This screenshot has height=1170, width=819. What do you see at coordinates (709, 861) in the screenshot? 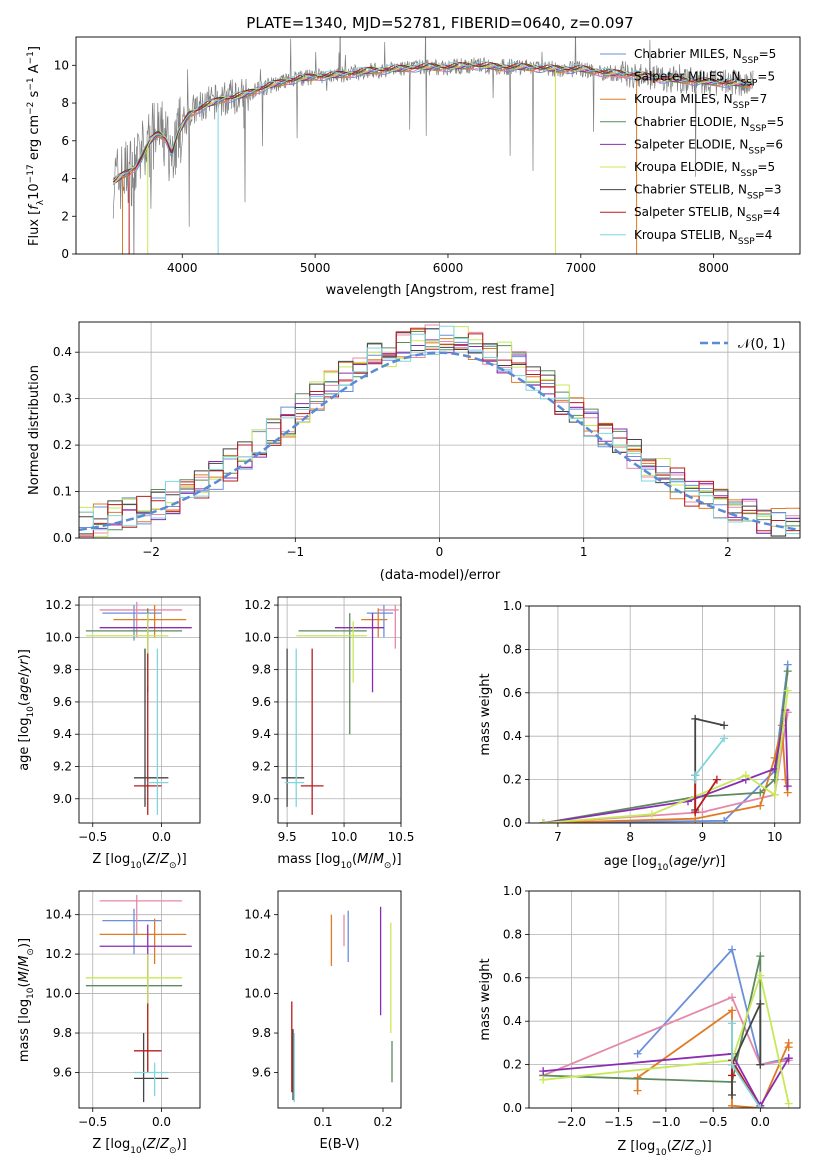
I see `label-part: yr` at bounding box center [709, 861].